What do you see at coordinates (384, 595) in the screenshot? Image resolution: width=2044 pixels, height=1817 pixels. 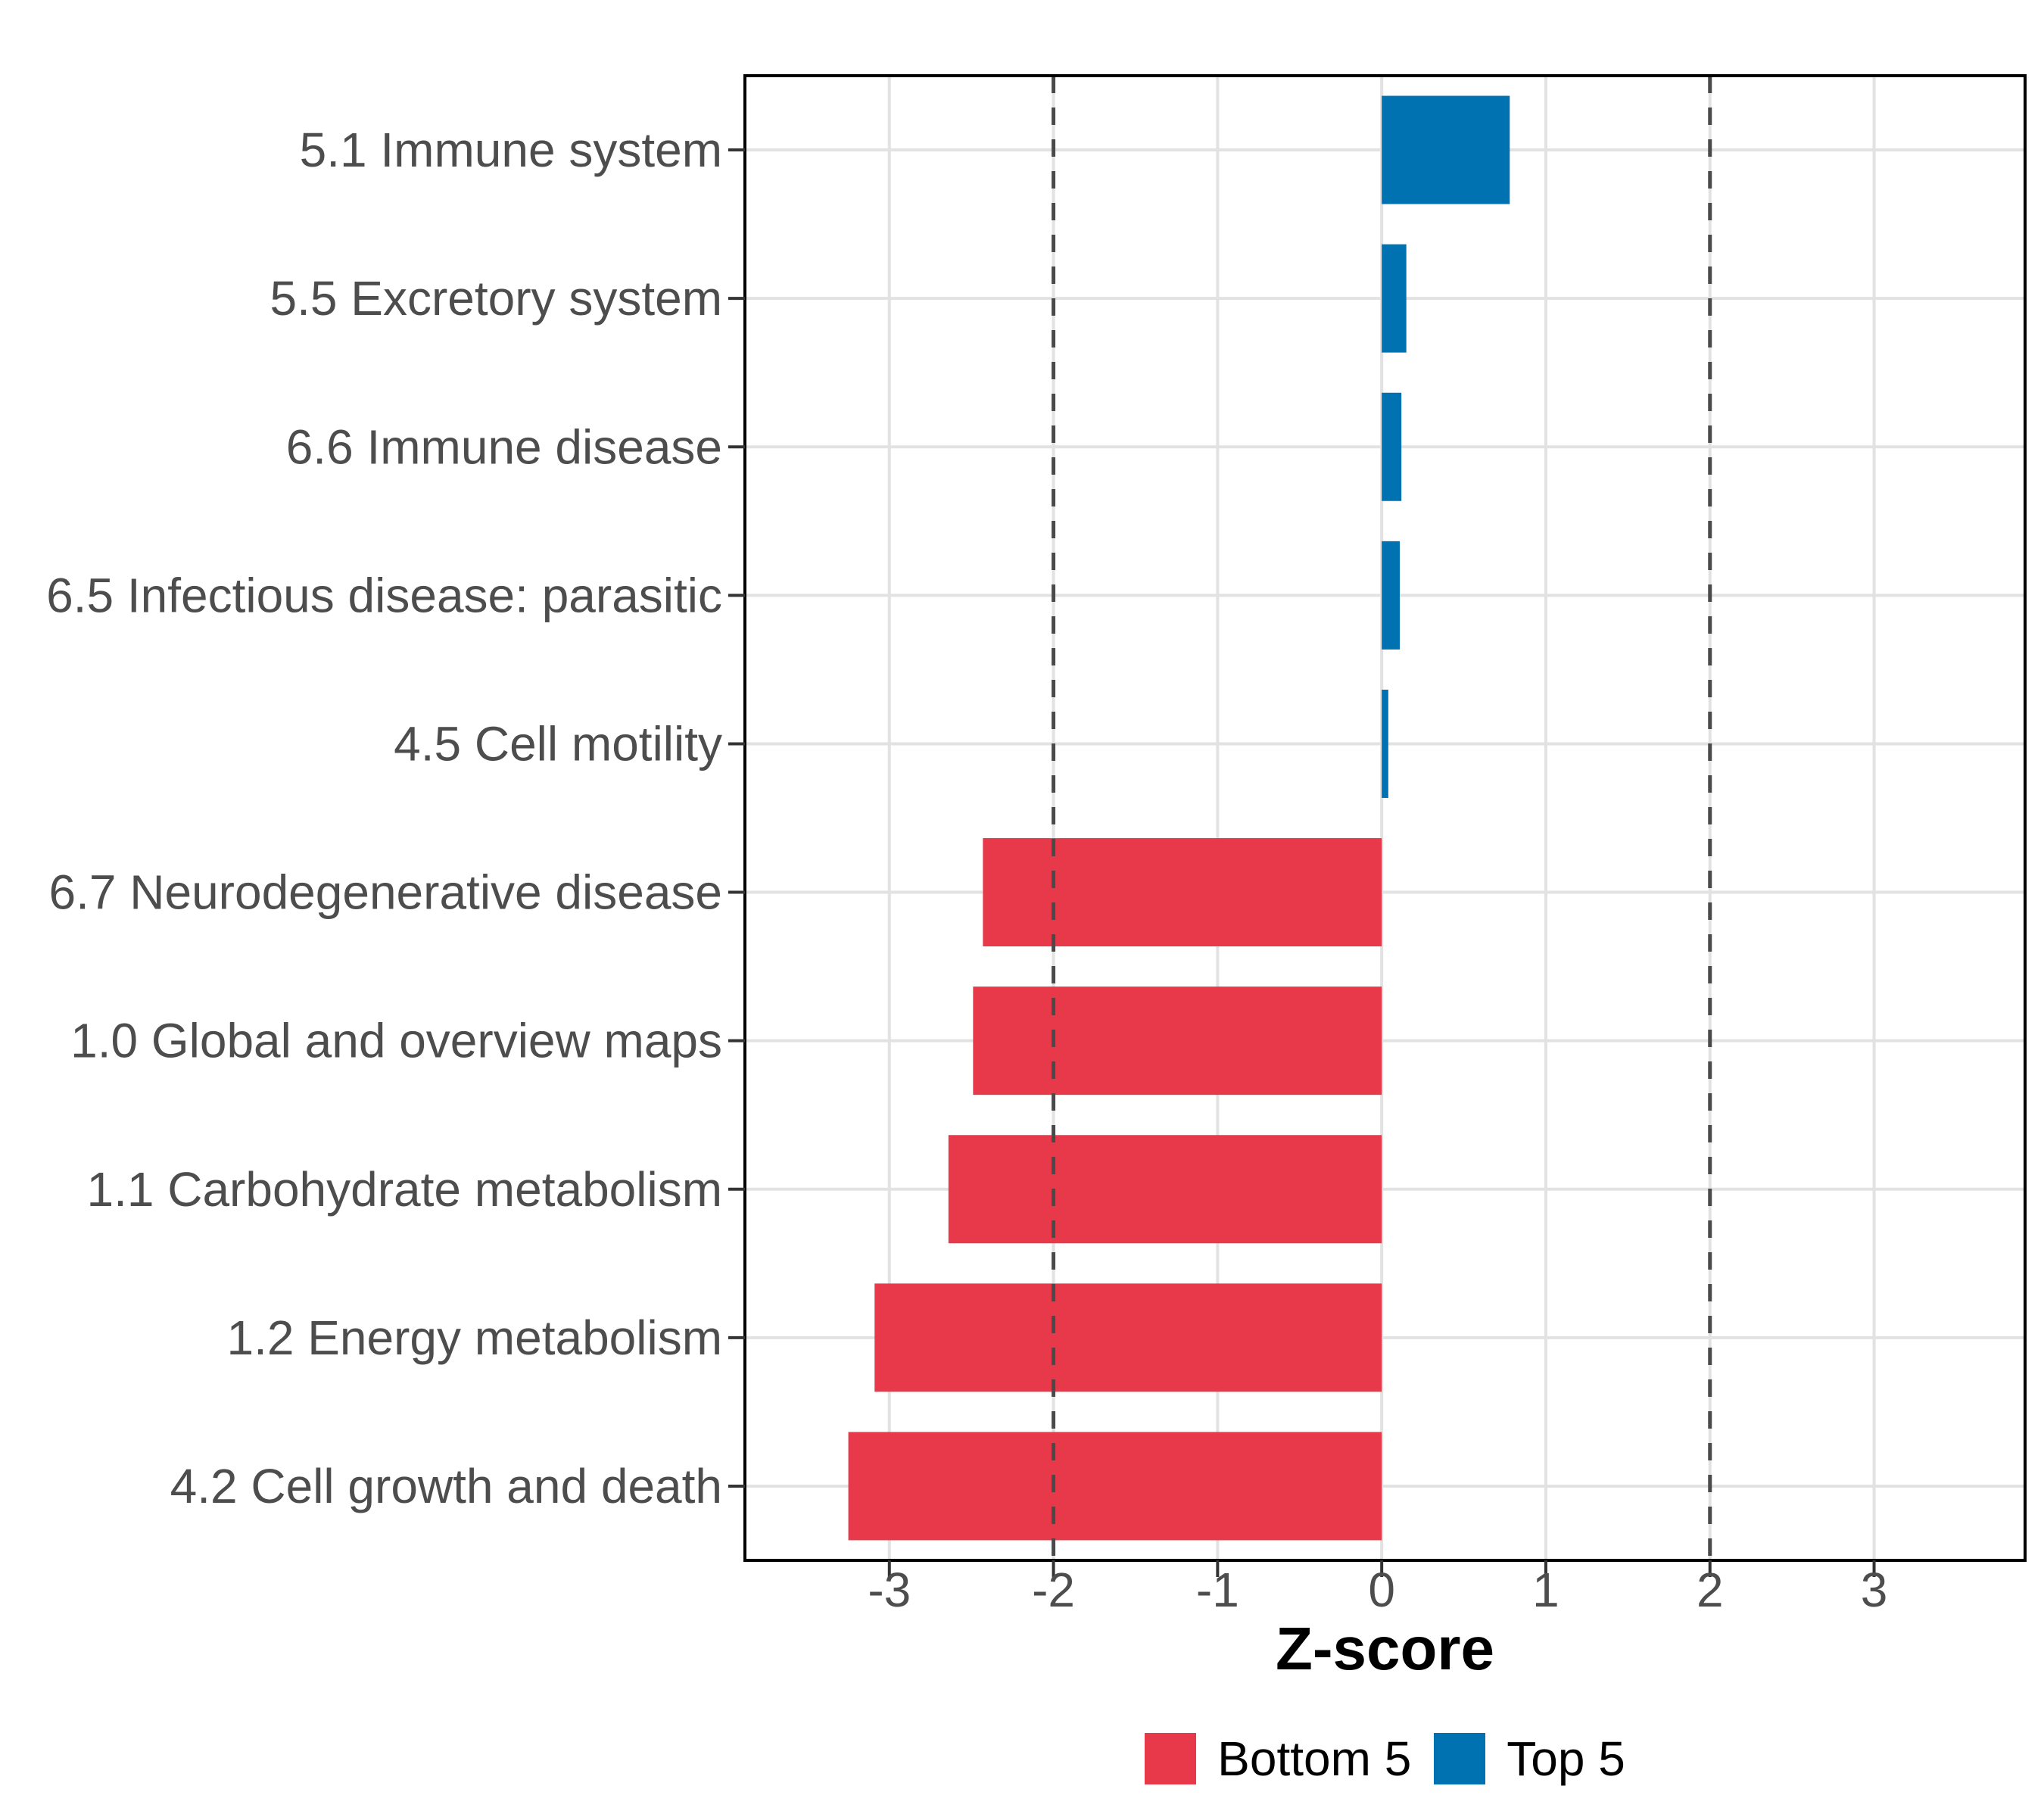 I see `y-axis-label: 6.5 Infectious disease: parasitic` at bounding box center [384, 595].